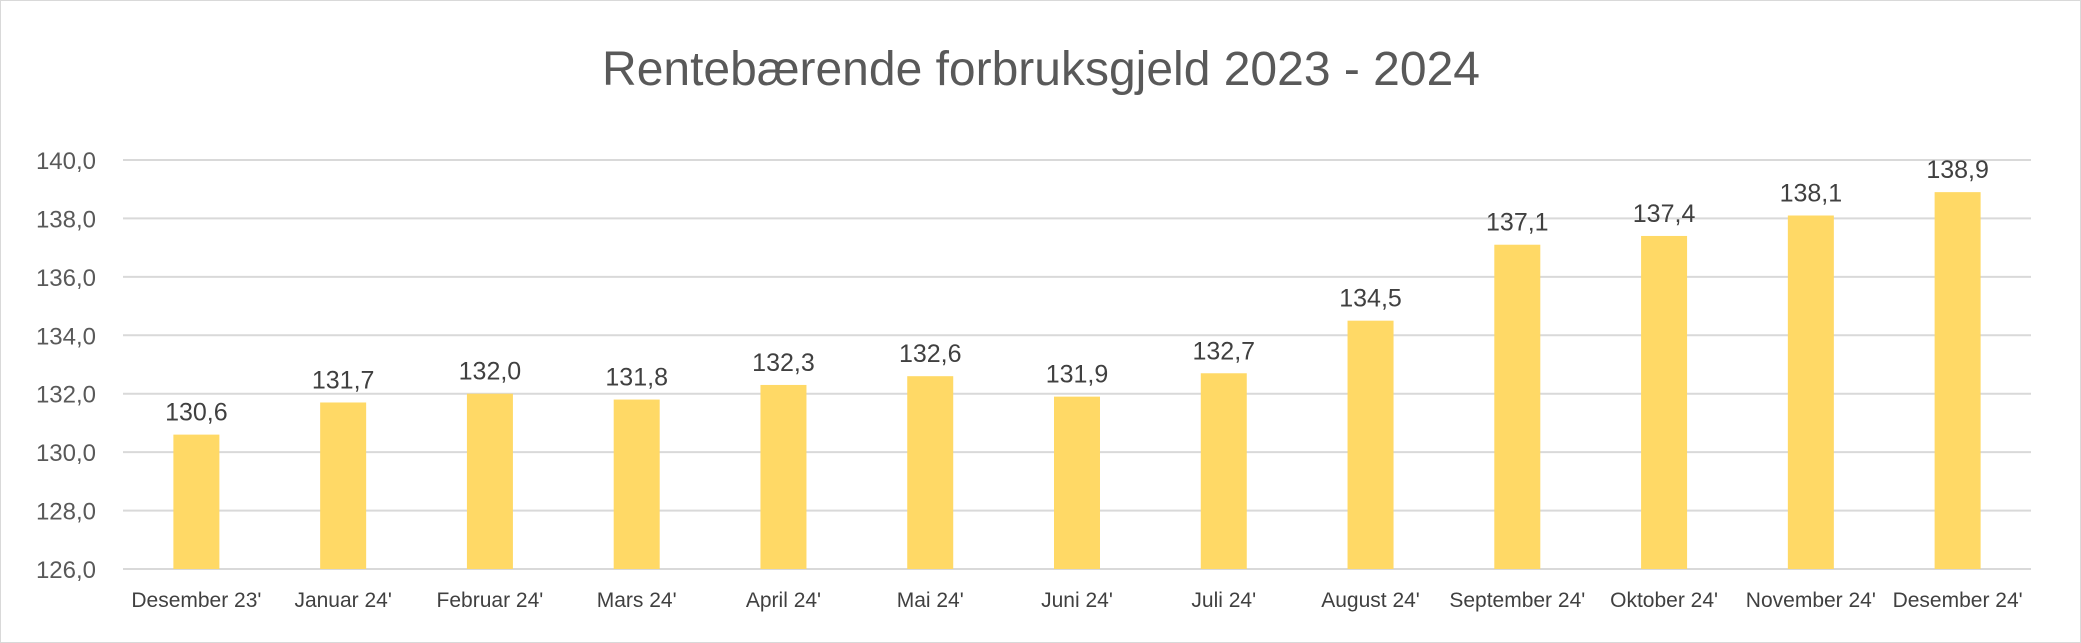  Describe the element at coordinates (1664, 214) in the screenshot. I see `data-label: 137,4` at that location.